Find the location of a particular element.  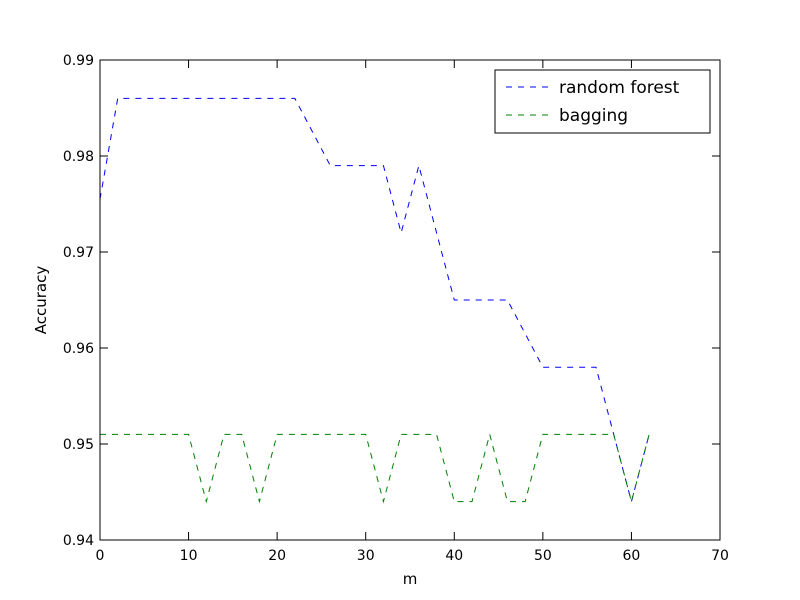

x-tick-label: 20 is located at coordinates (277, 556).